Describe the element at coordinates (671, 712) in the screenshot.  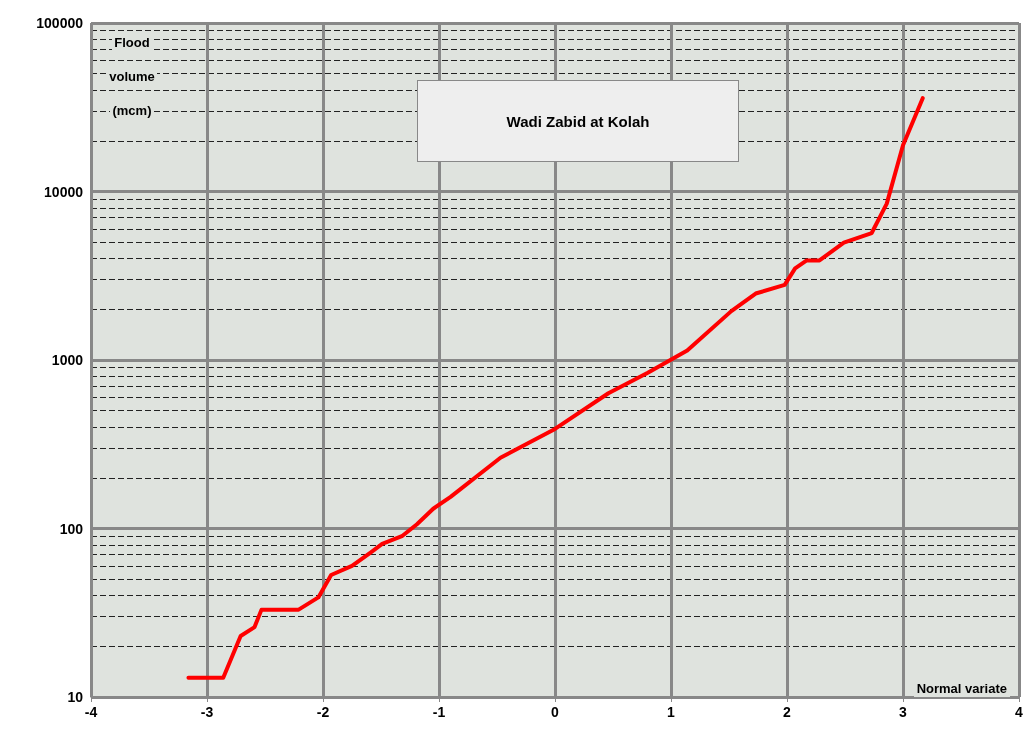
I see `x-tick-label: 1` at that location.